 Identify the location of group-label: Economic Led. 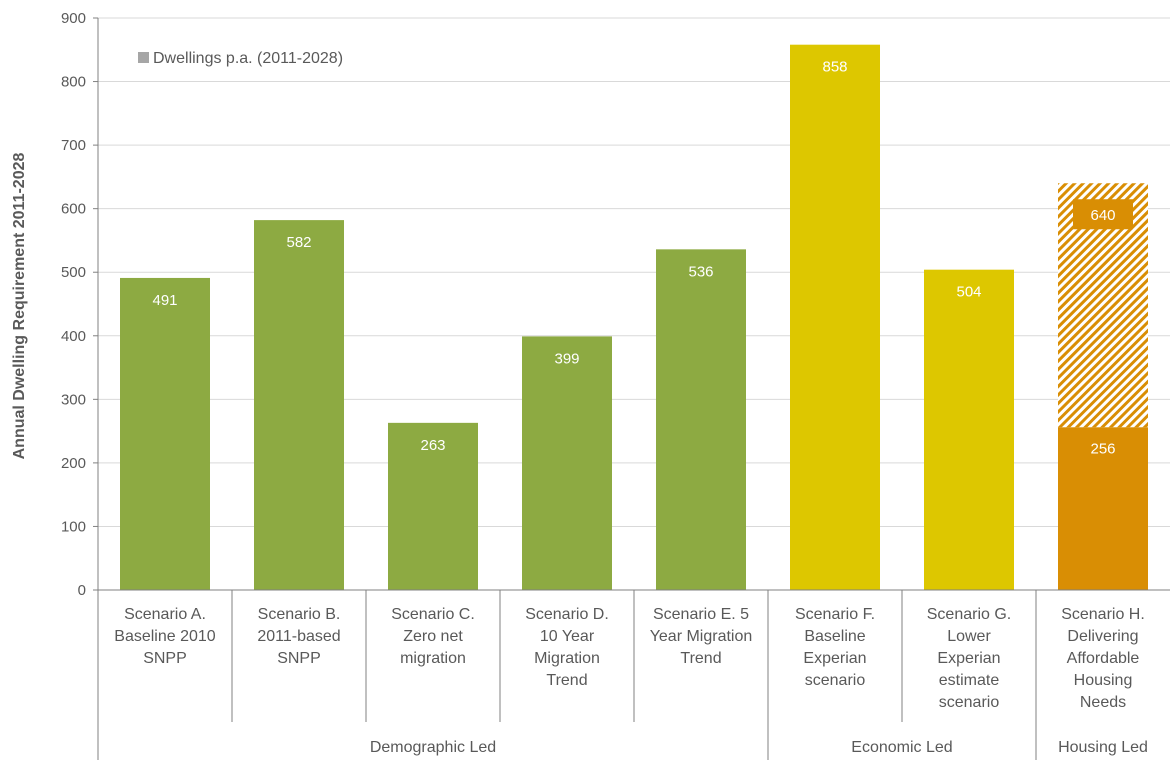
(901, 747).